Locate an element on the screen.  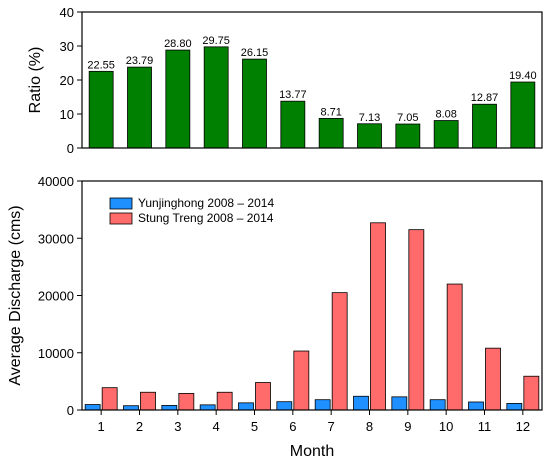
ratio-y-axis: 0 10 20 30 40 is located at coordinates (71, 80).